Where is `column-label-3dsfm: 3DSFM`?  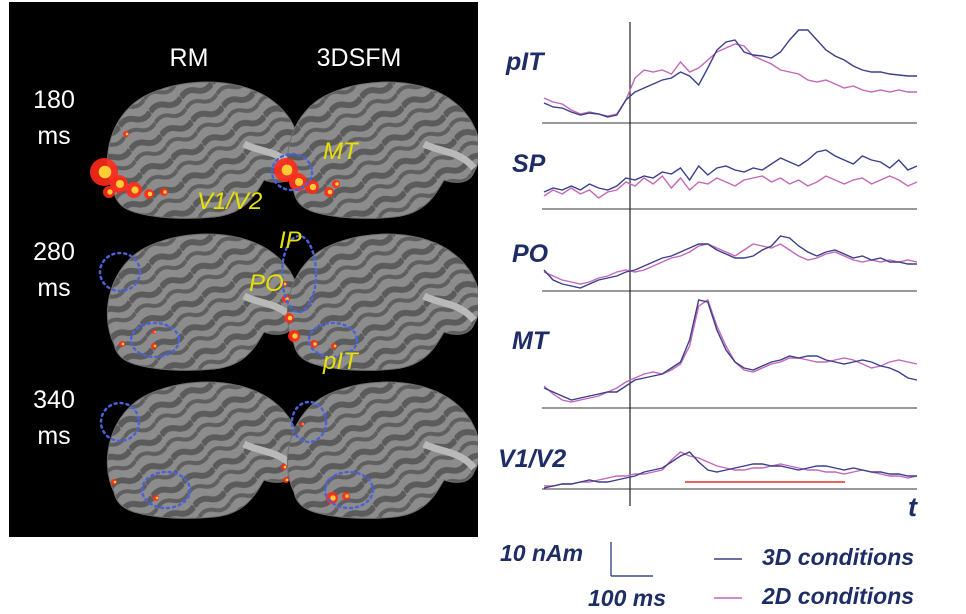 column-label-3dsfm: 3DSFM is located at coordinates (359, 58).